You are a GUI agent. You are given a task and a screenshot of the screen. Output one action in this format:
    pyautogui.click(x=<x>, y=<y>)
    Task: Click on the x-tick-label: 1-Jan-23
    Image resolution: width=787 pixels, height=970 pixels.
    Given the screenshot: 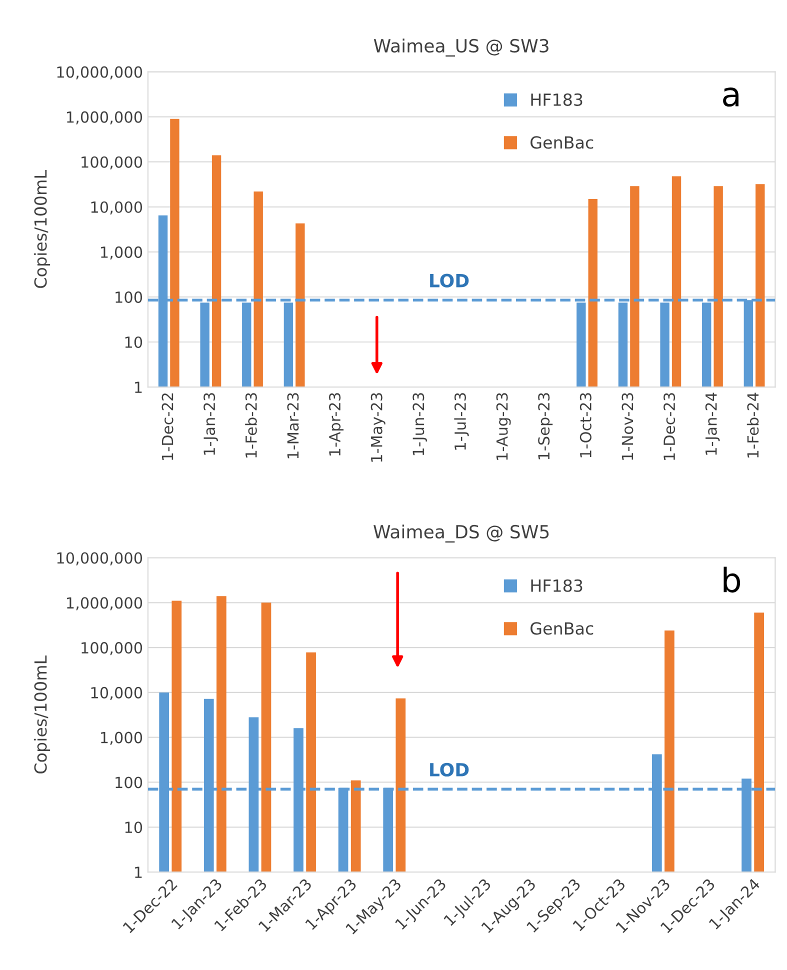 What is the action you would take?
    pyautogui.click(x=211, y=424)
    